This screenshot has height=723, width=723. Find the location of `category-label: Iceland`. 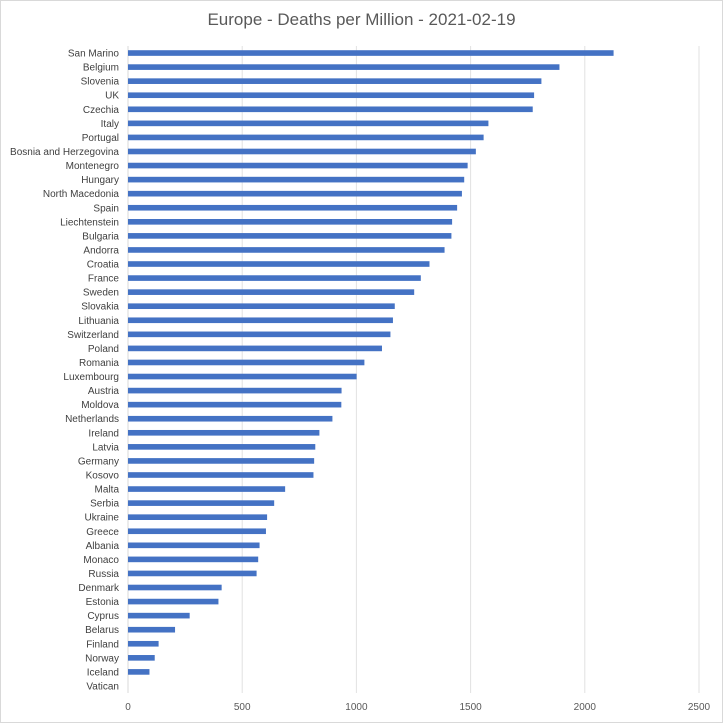

category-label: Iceland is located at coordinates (103, 672).